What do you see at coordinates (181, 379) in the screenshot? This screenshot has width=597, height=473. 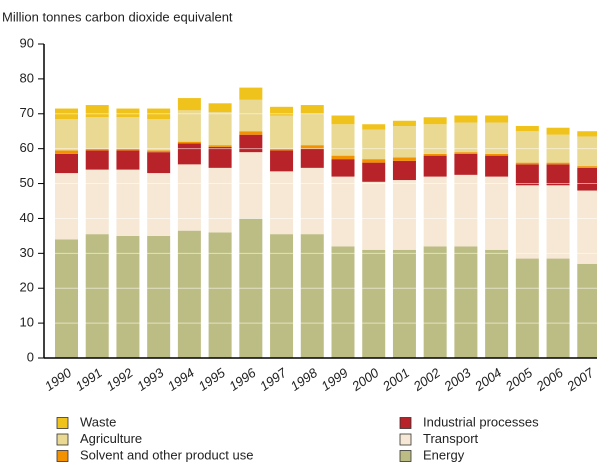 I see `x-tick-label: 1994` at bounding box center [181, 379].